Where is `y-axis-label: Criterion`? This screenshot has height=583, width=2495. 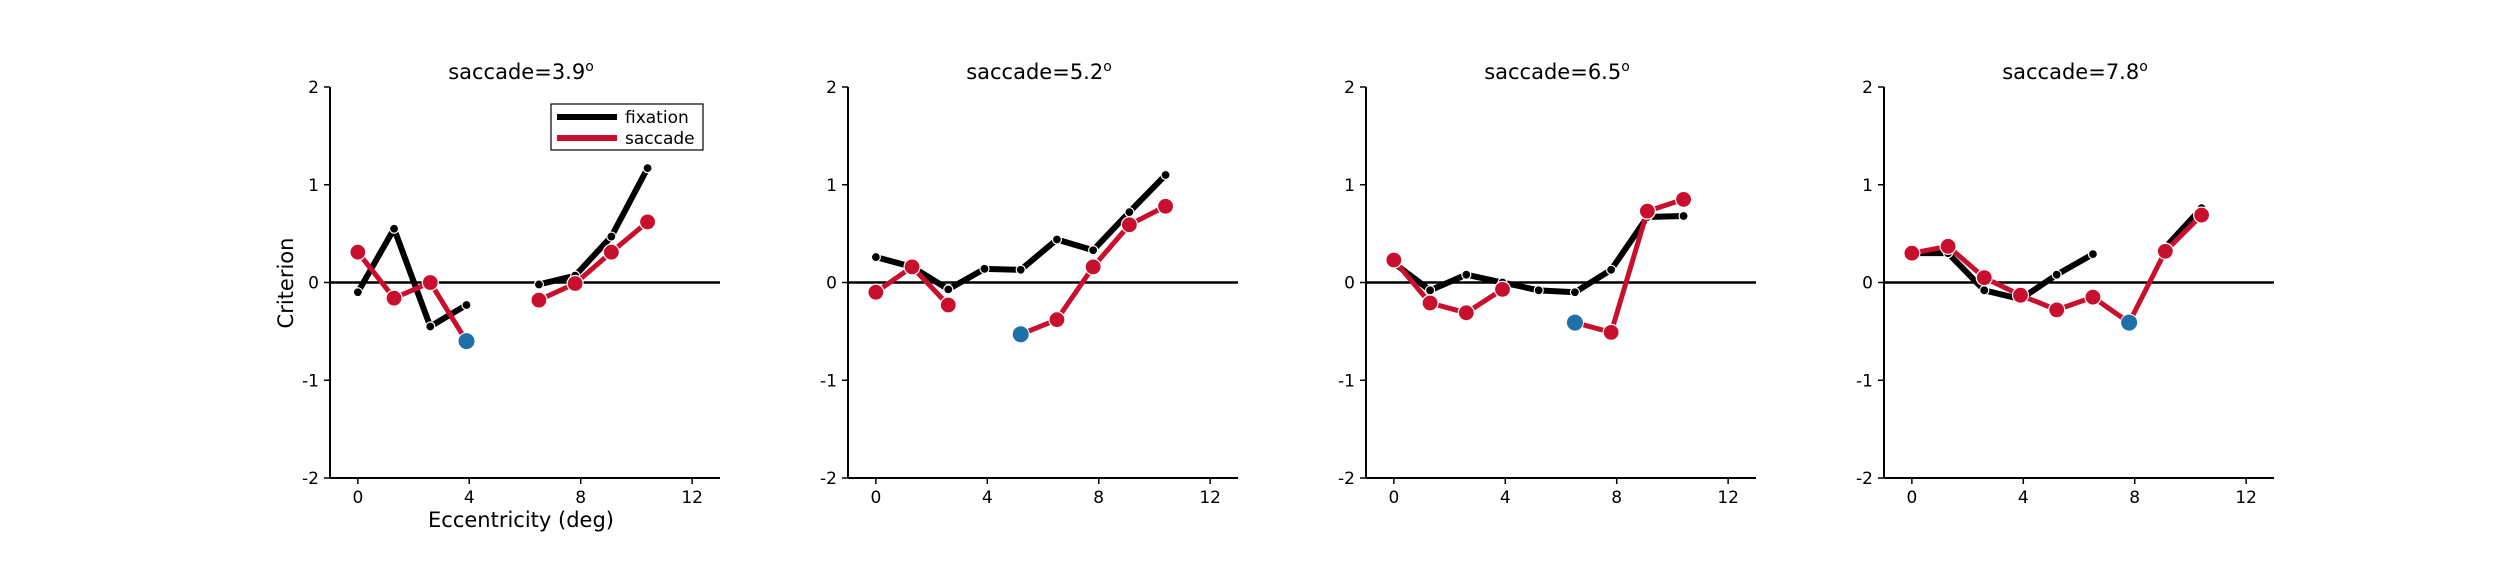
y-axis-label: Criterion is located at coordinates (286, 283).